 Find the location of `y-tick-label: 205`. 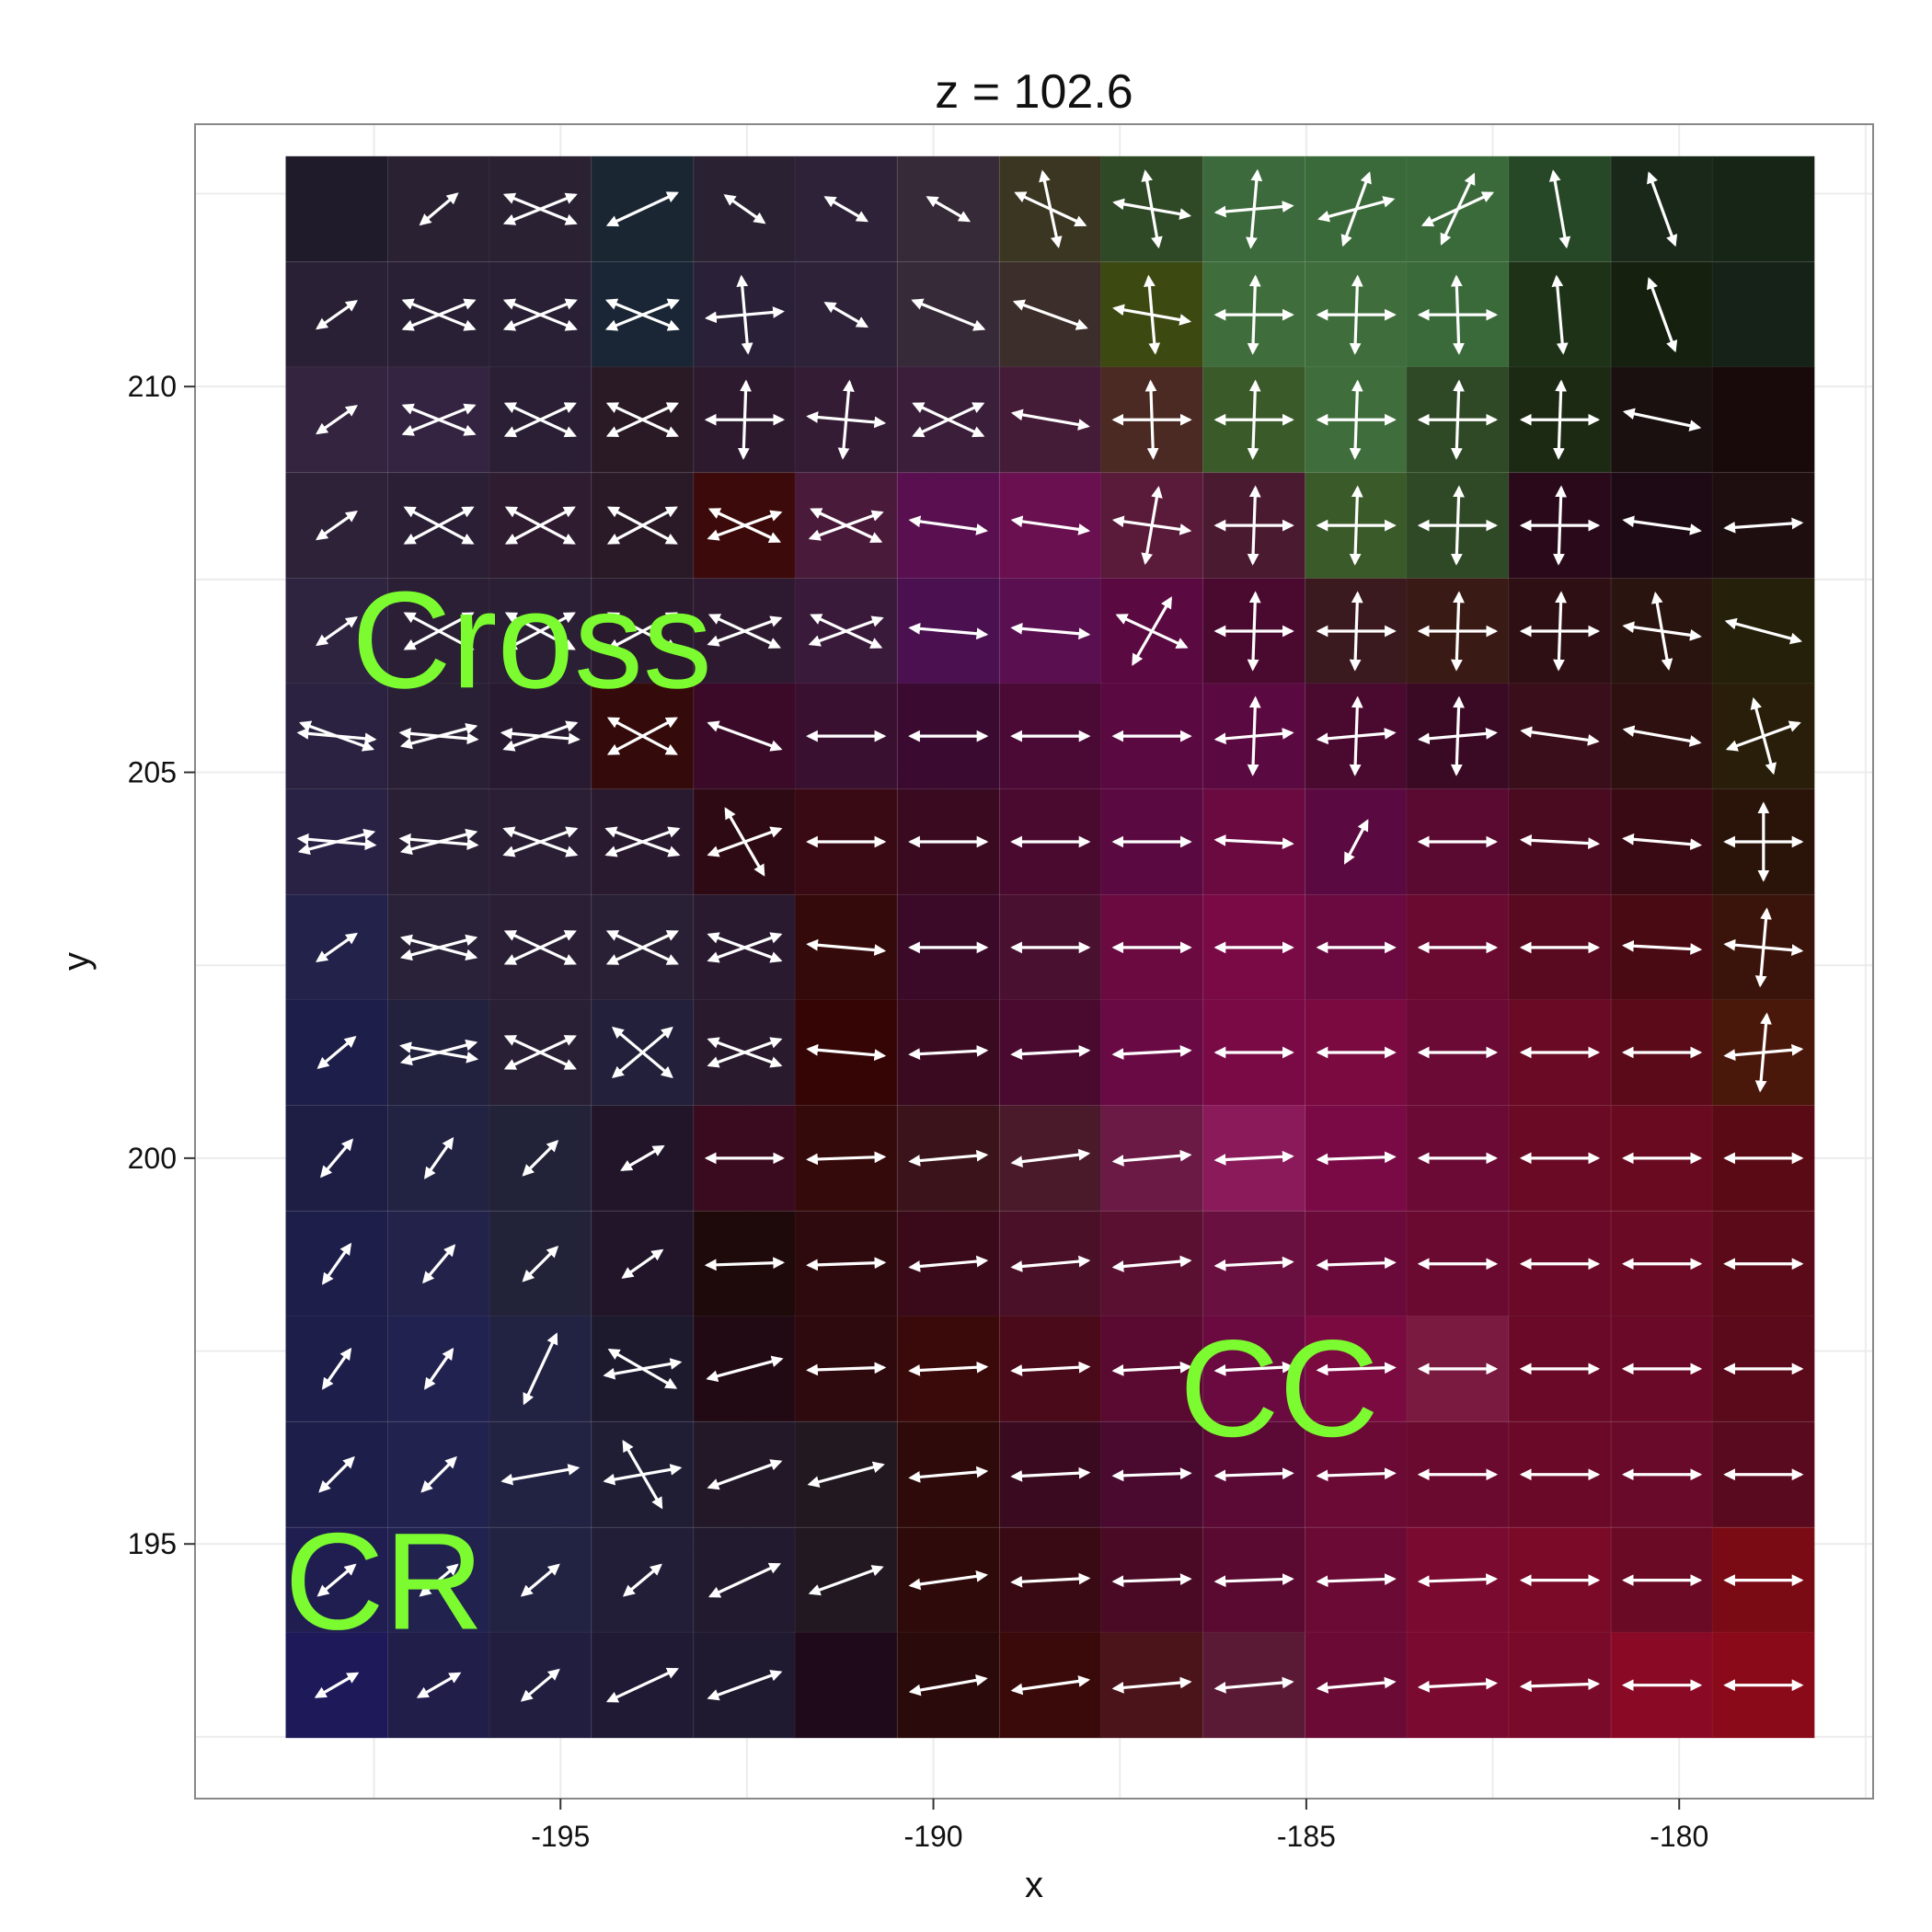

y-tick-label: 205 is located at coordinates (152, 772).